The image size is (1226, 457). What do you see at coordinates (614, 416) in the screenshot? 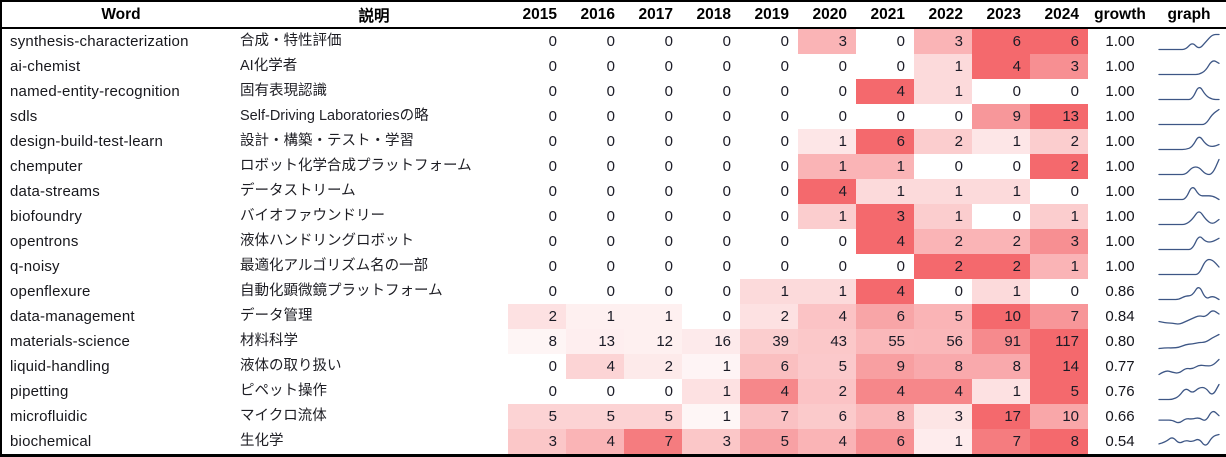
I see `table-row: microfluidic マイクロ流体 5 5 5 1 7 6 8 3 17 10 0.66` at bounding box center [614, 416].